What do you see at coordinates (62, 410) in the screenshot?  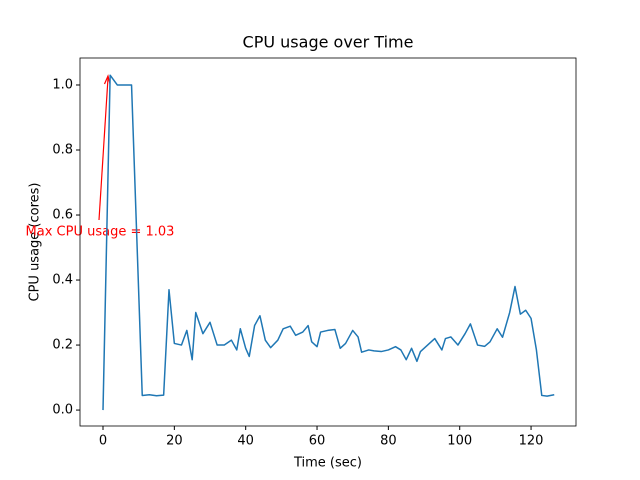 I see `y-tick-label: 0.0` at bounding box center [62, 410].